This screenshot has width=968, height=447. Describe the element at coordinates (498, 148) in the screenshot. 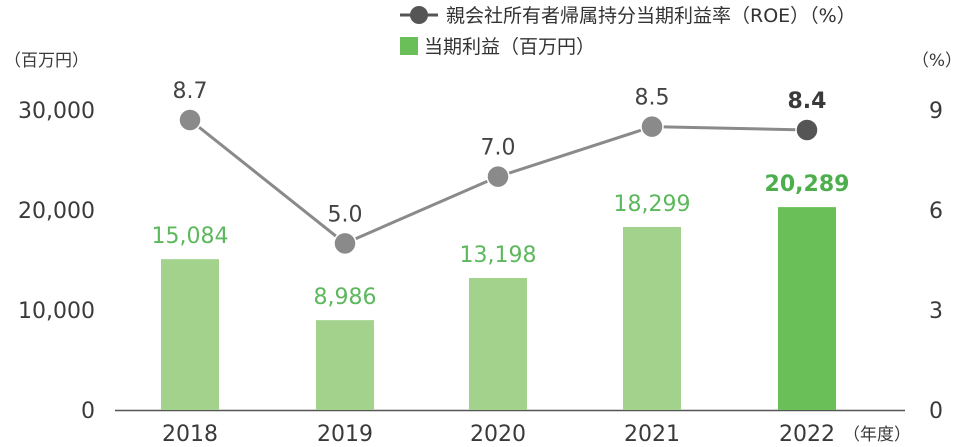

I see `roe-label-2020: 7.0` at that location.